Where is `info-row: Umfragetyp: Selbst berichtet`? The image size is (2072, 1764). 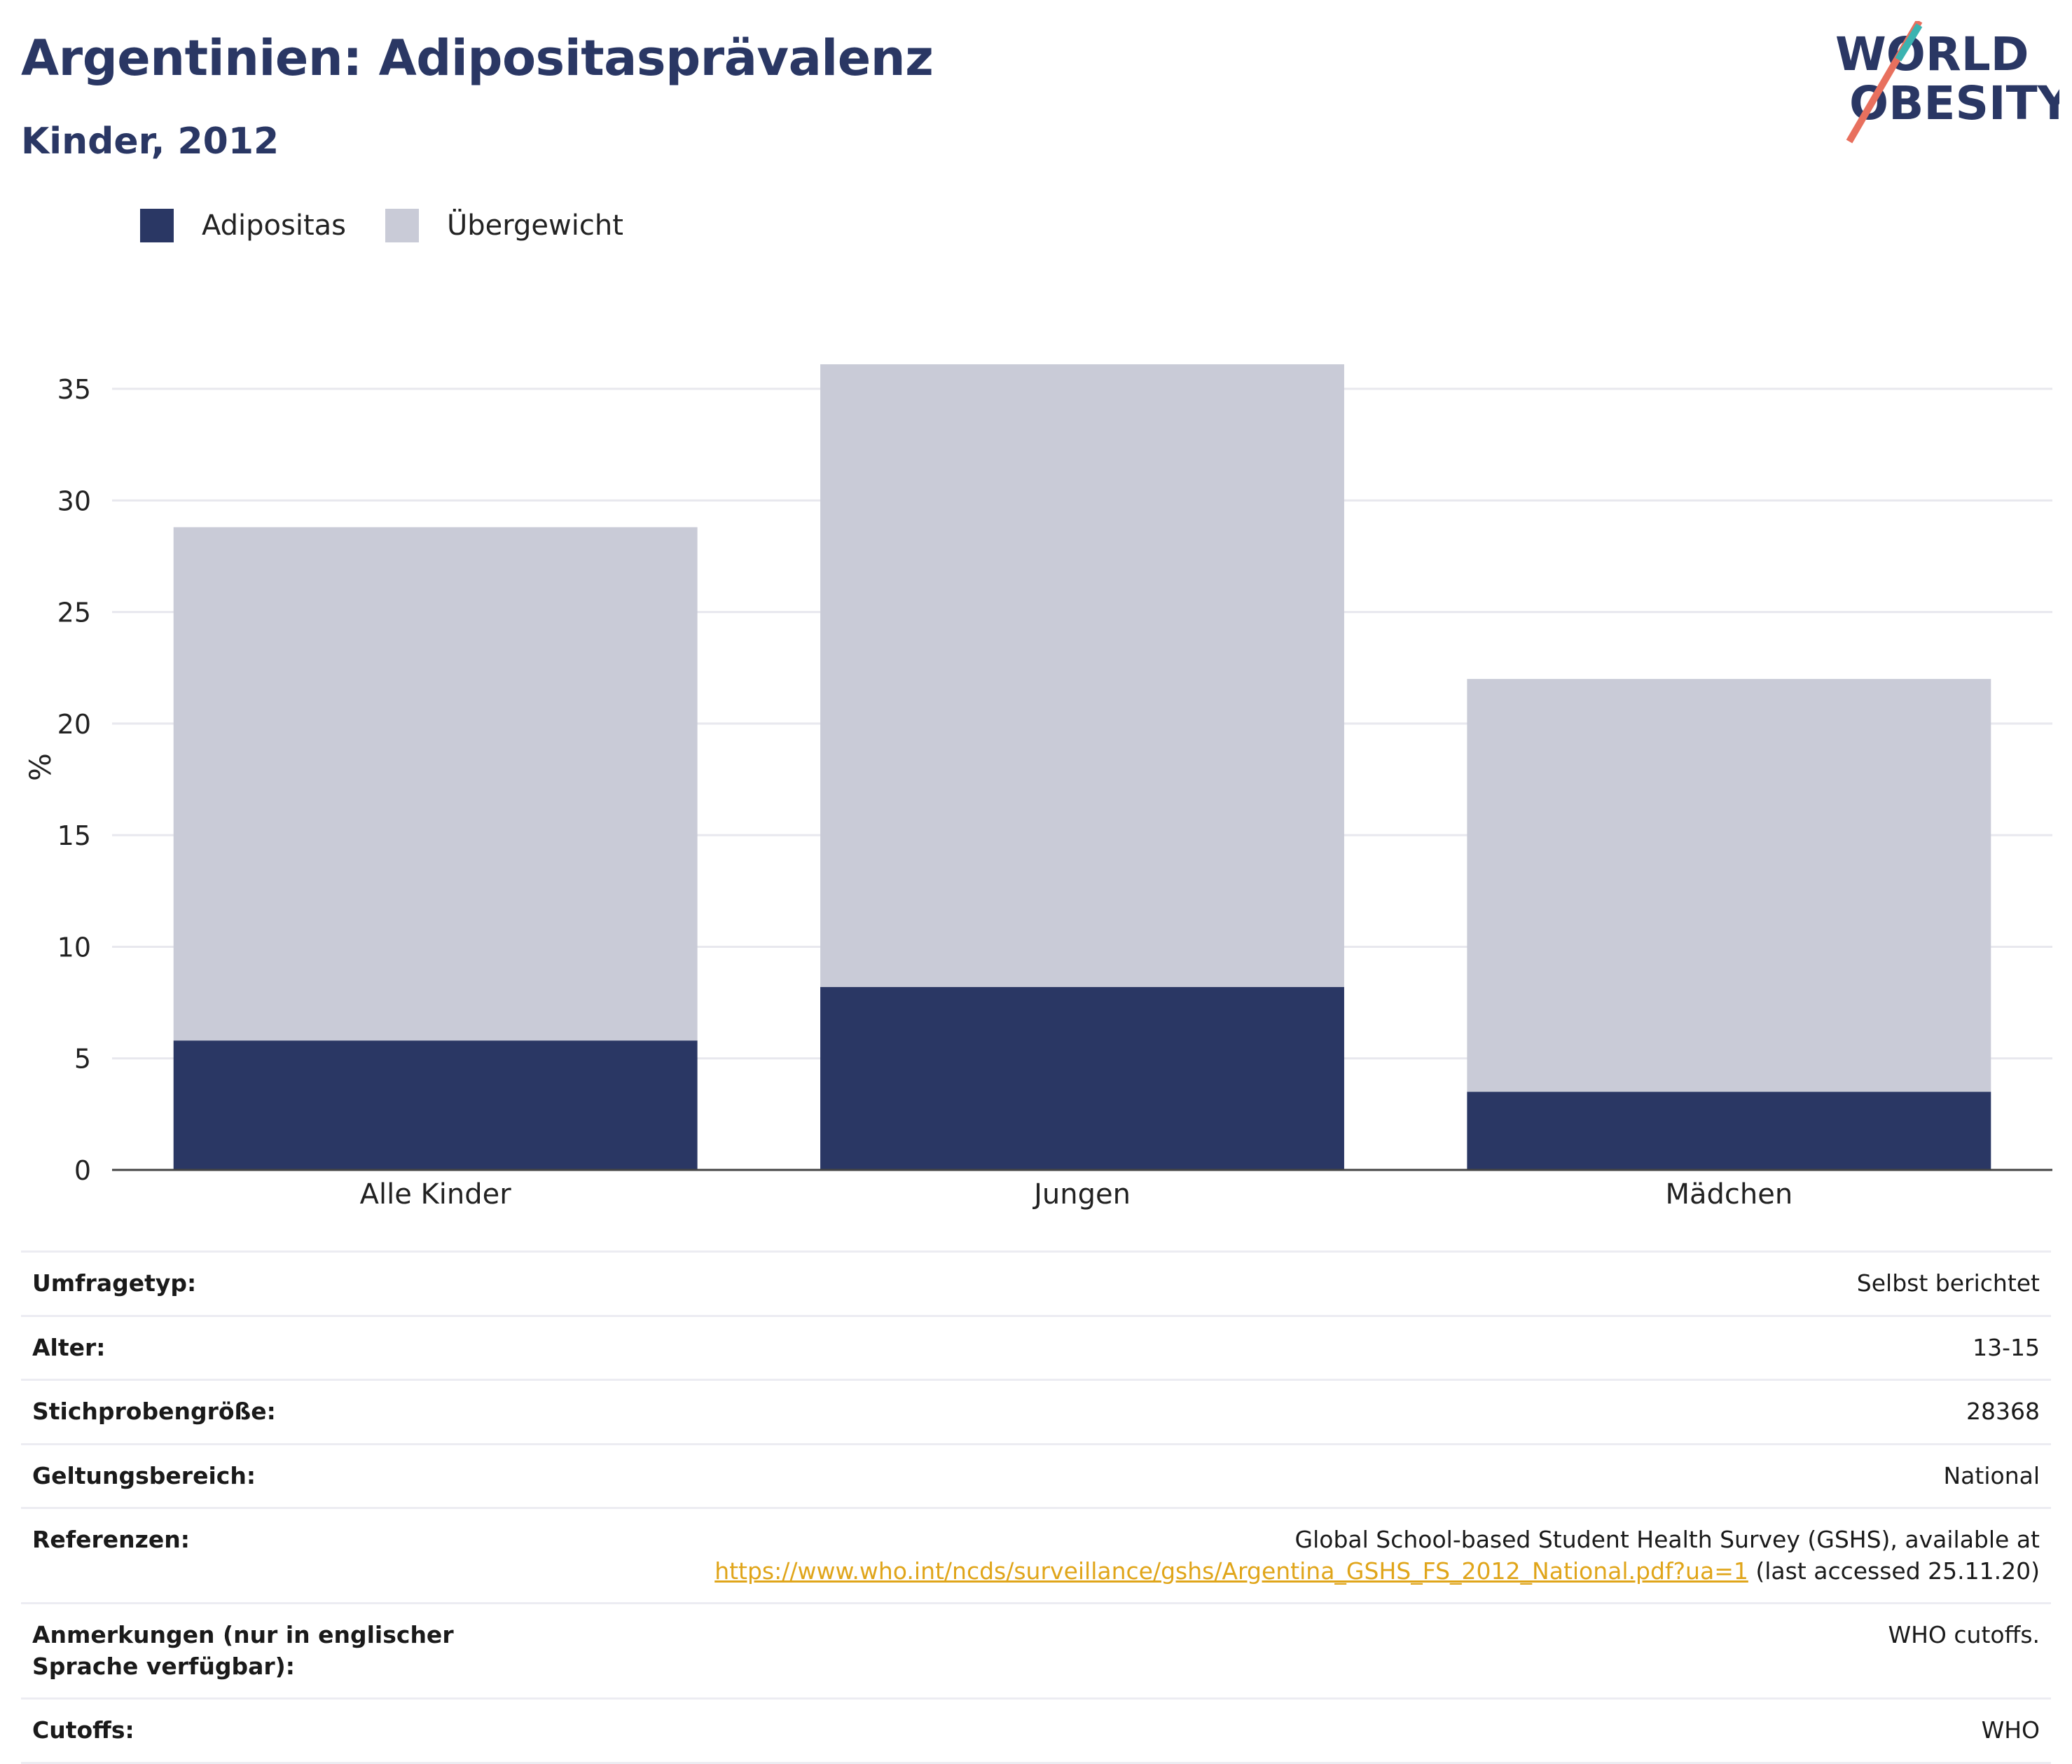 info-row: Umfragetyp: Selbst berichtet is located at coordinates (1036, 1283).